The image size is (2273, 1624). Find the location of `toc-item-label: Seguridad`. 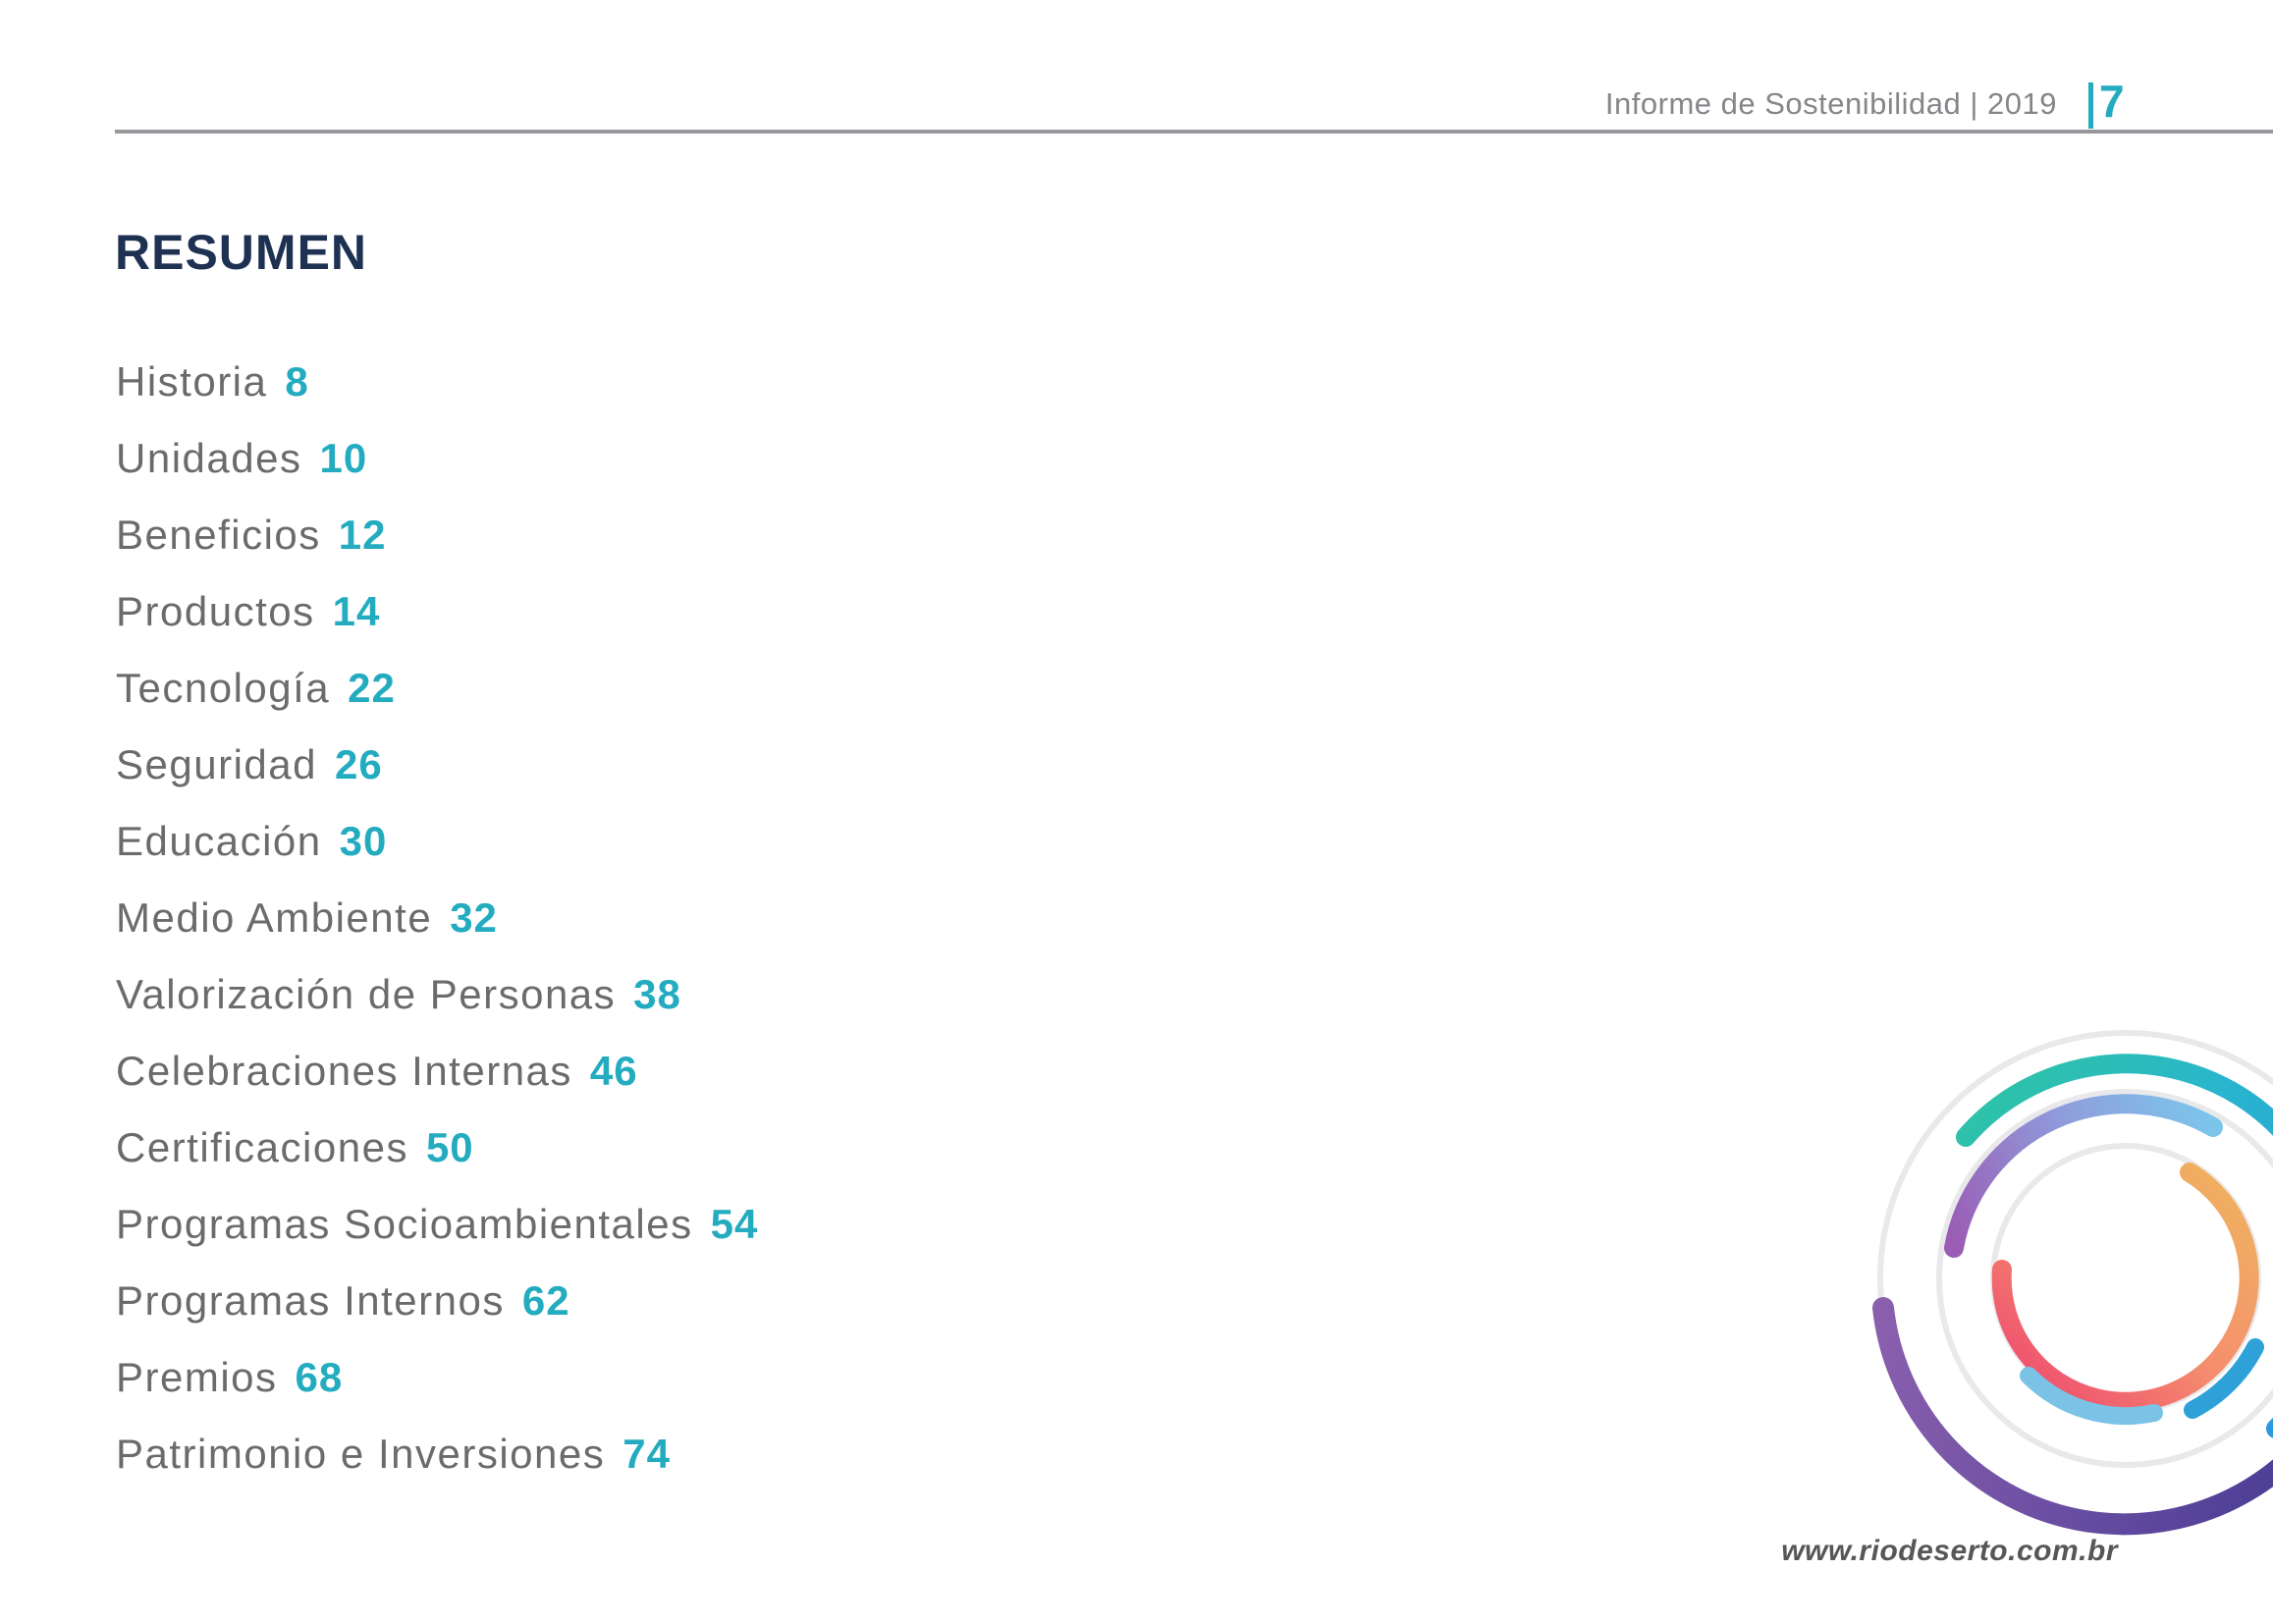

toc-item-label: Seguridad is located at coordinates (216, 764).